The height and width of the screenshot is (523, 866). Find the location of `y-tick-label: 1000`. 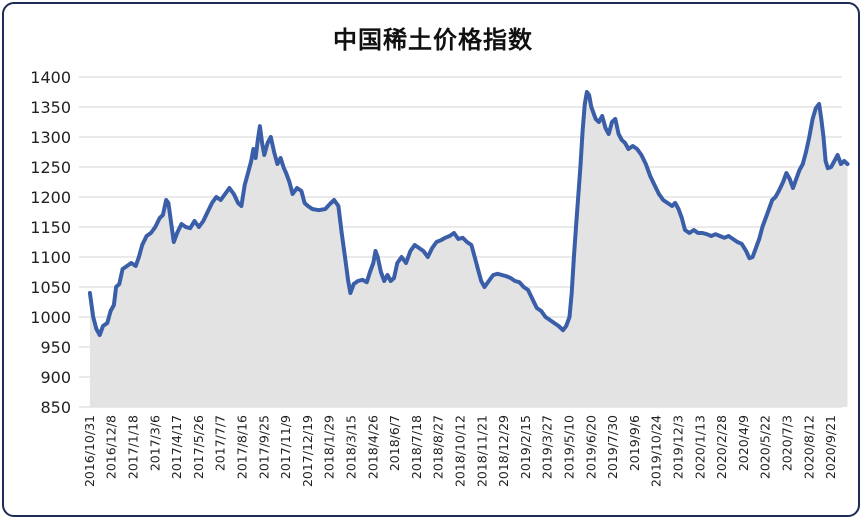

y-tick-label: 1000 is located at coordinates (50, 317).